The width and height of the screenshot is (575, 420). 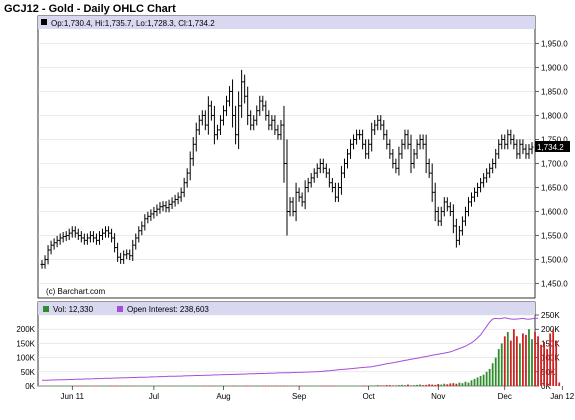 I want to click on open-interest-line, so click(x=290, y=349).